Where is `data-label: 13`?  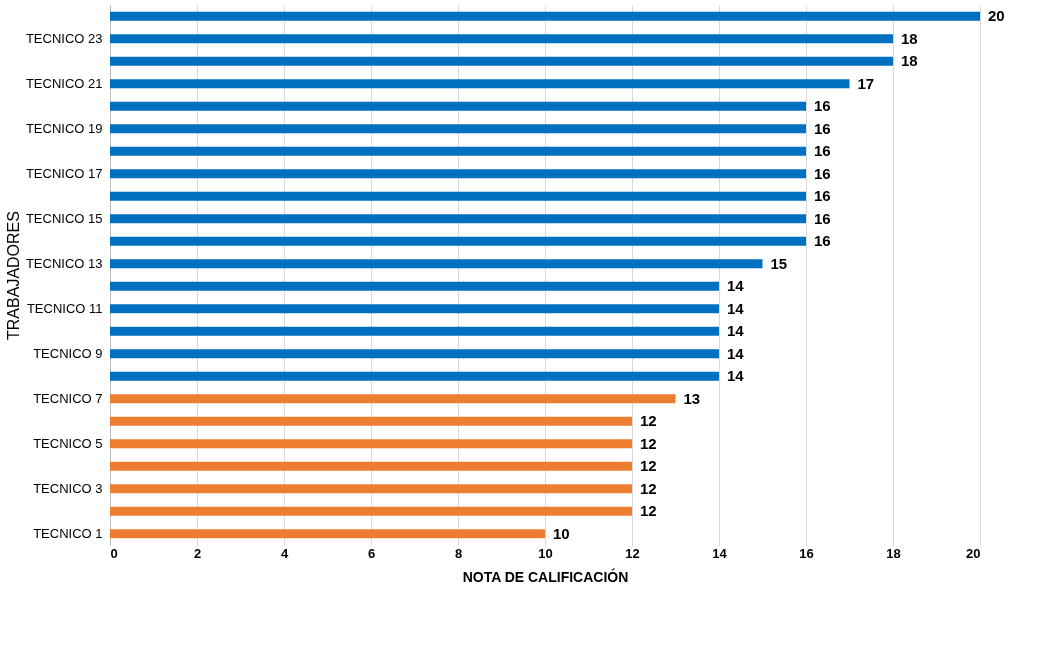 data-label: 13 is located at coordinates (692, 398).